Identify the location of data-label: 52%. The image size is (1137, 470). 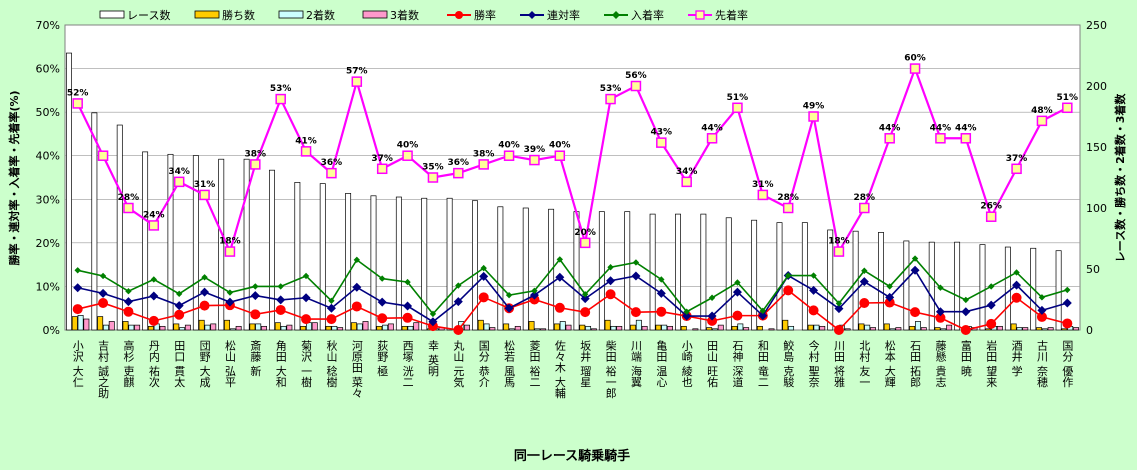
(78, 93).